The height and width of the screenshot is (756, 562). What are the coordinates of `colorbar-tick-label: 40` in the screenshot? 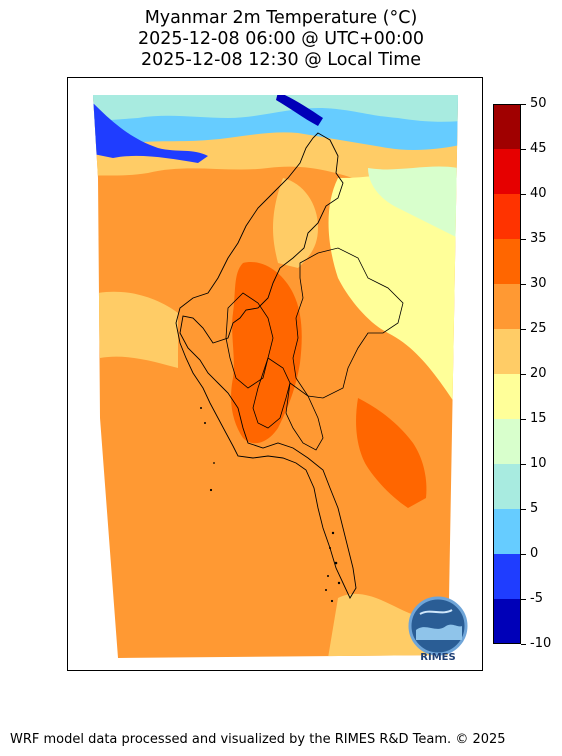 It's located at (538, 193).